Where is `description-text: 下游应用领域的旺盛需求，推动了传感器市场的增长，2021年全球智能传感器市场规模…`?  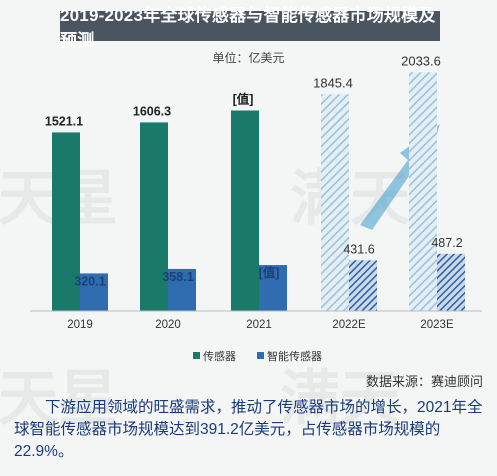
description-text: 下游应用领域的旺盛需求，推动了传感器市场的增长，2021年全球智能传感器市场规模… is located at coordinates (248, 429).